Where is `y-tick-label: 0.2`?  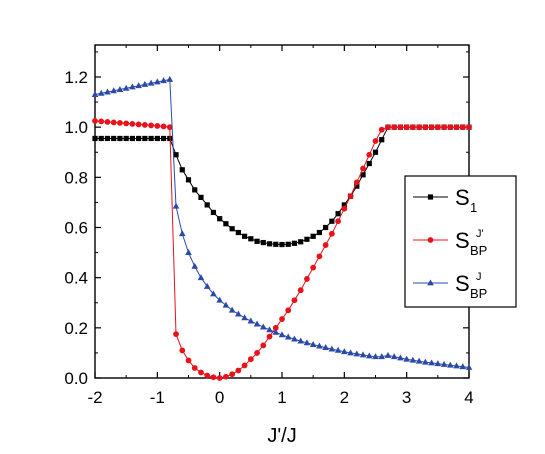
y-tick-label: 0.2 is located at coordinates (76, 328).